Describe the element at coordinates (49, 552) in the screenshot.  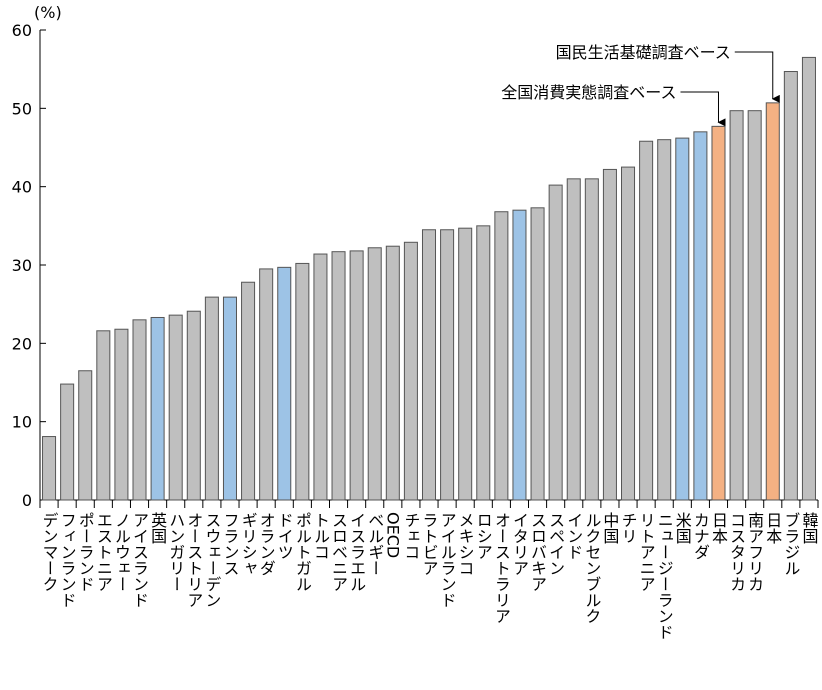
I see `x-tick-label: デンマーク` at that location.